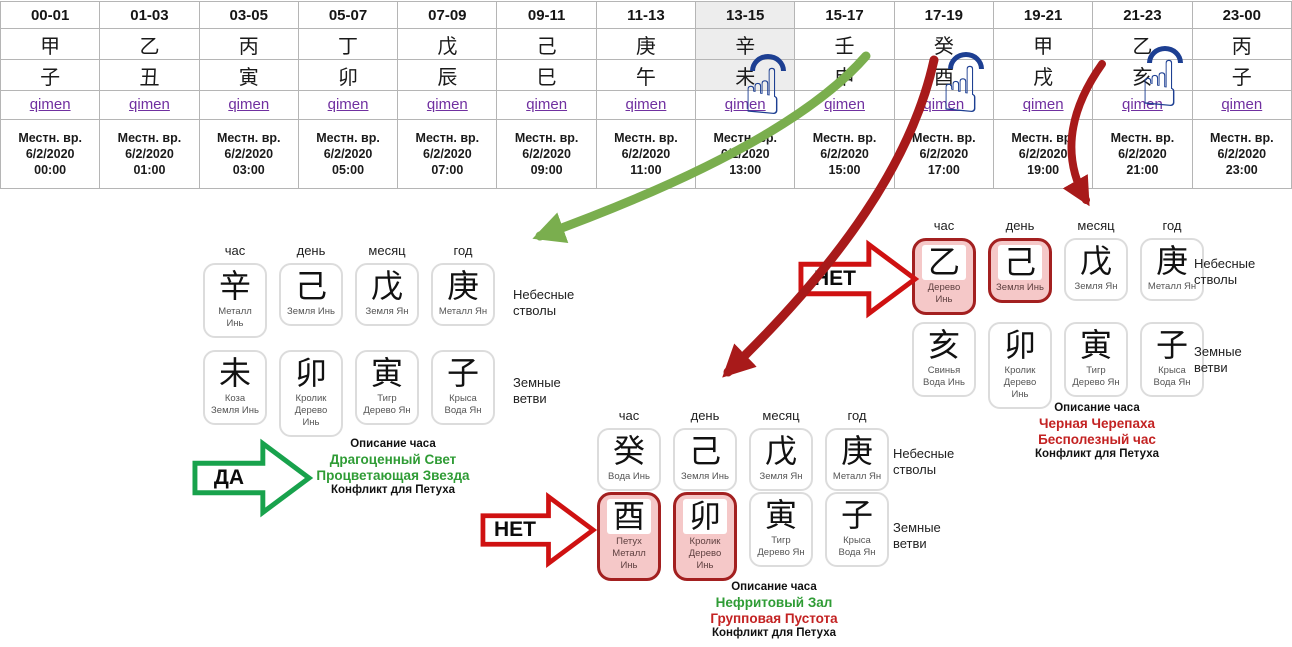  Describe the element at coordinates (348, 75) in the screenshot. I see `branch-cell: 卯` at that location.